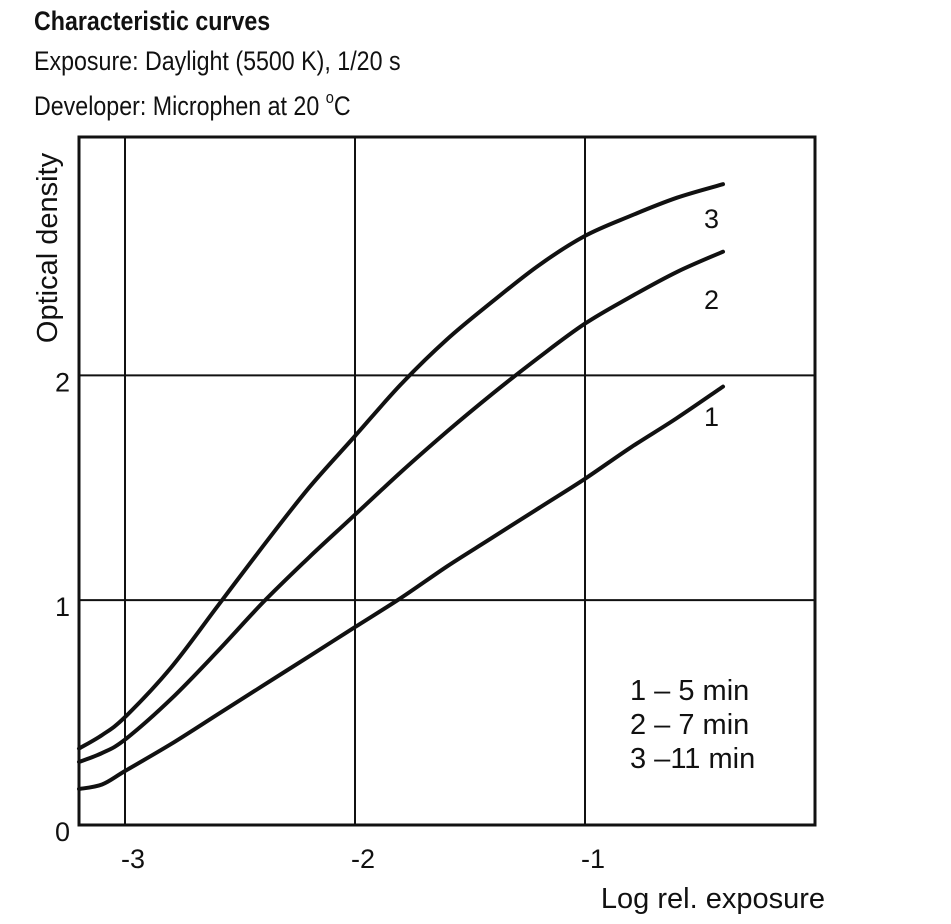 The height and width of the screenshot is (924, 951). What do you see at coordinates (48, 247) in the screenshot?
I see `y-axis-label: Optical density` at bounding box center [48, 247].